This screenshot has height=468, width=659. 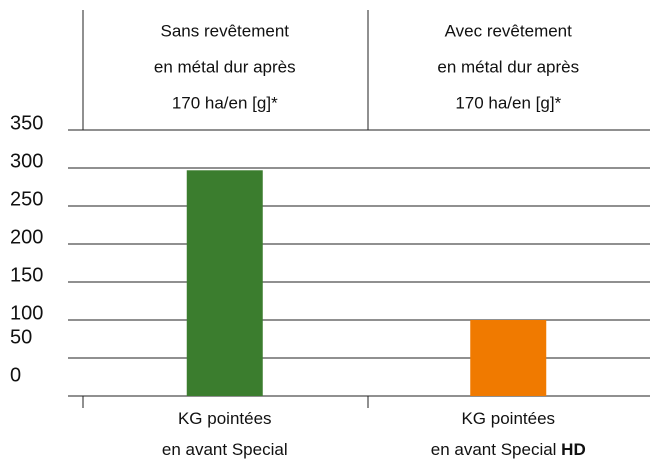 I want to click on category-label-part: HD, so click(x=573, y=449).